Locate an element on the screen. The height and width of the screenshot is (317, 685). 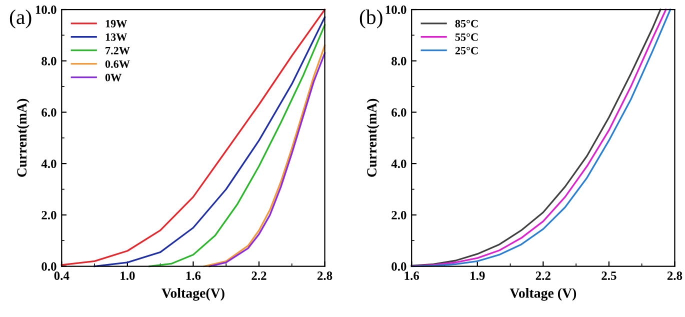
legend-label: 0.6W is located at coordinates (117, 64).